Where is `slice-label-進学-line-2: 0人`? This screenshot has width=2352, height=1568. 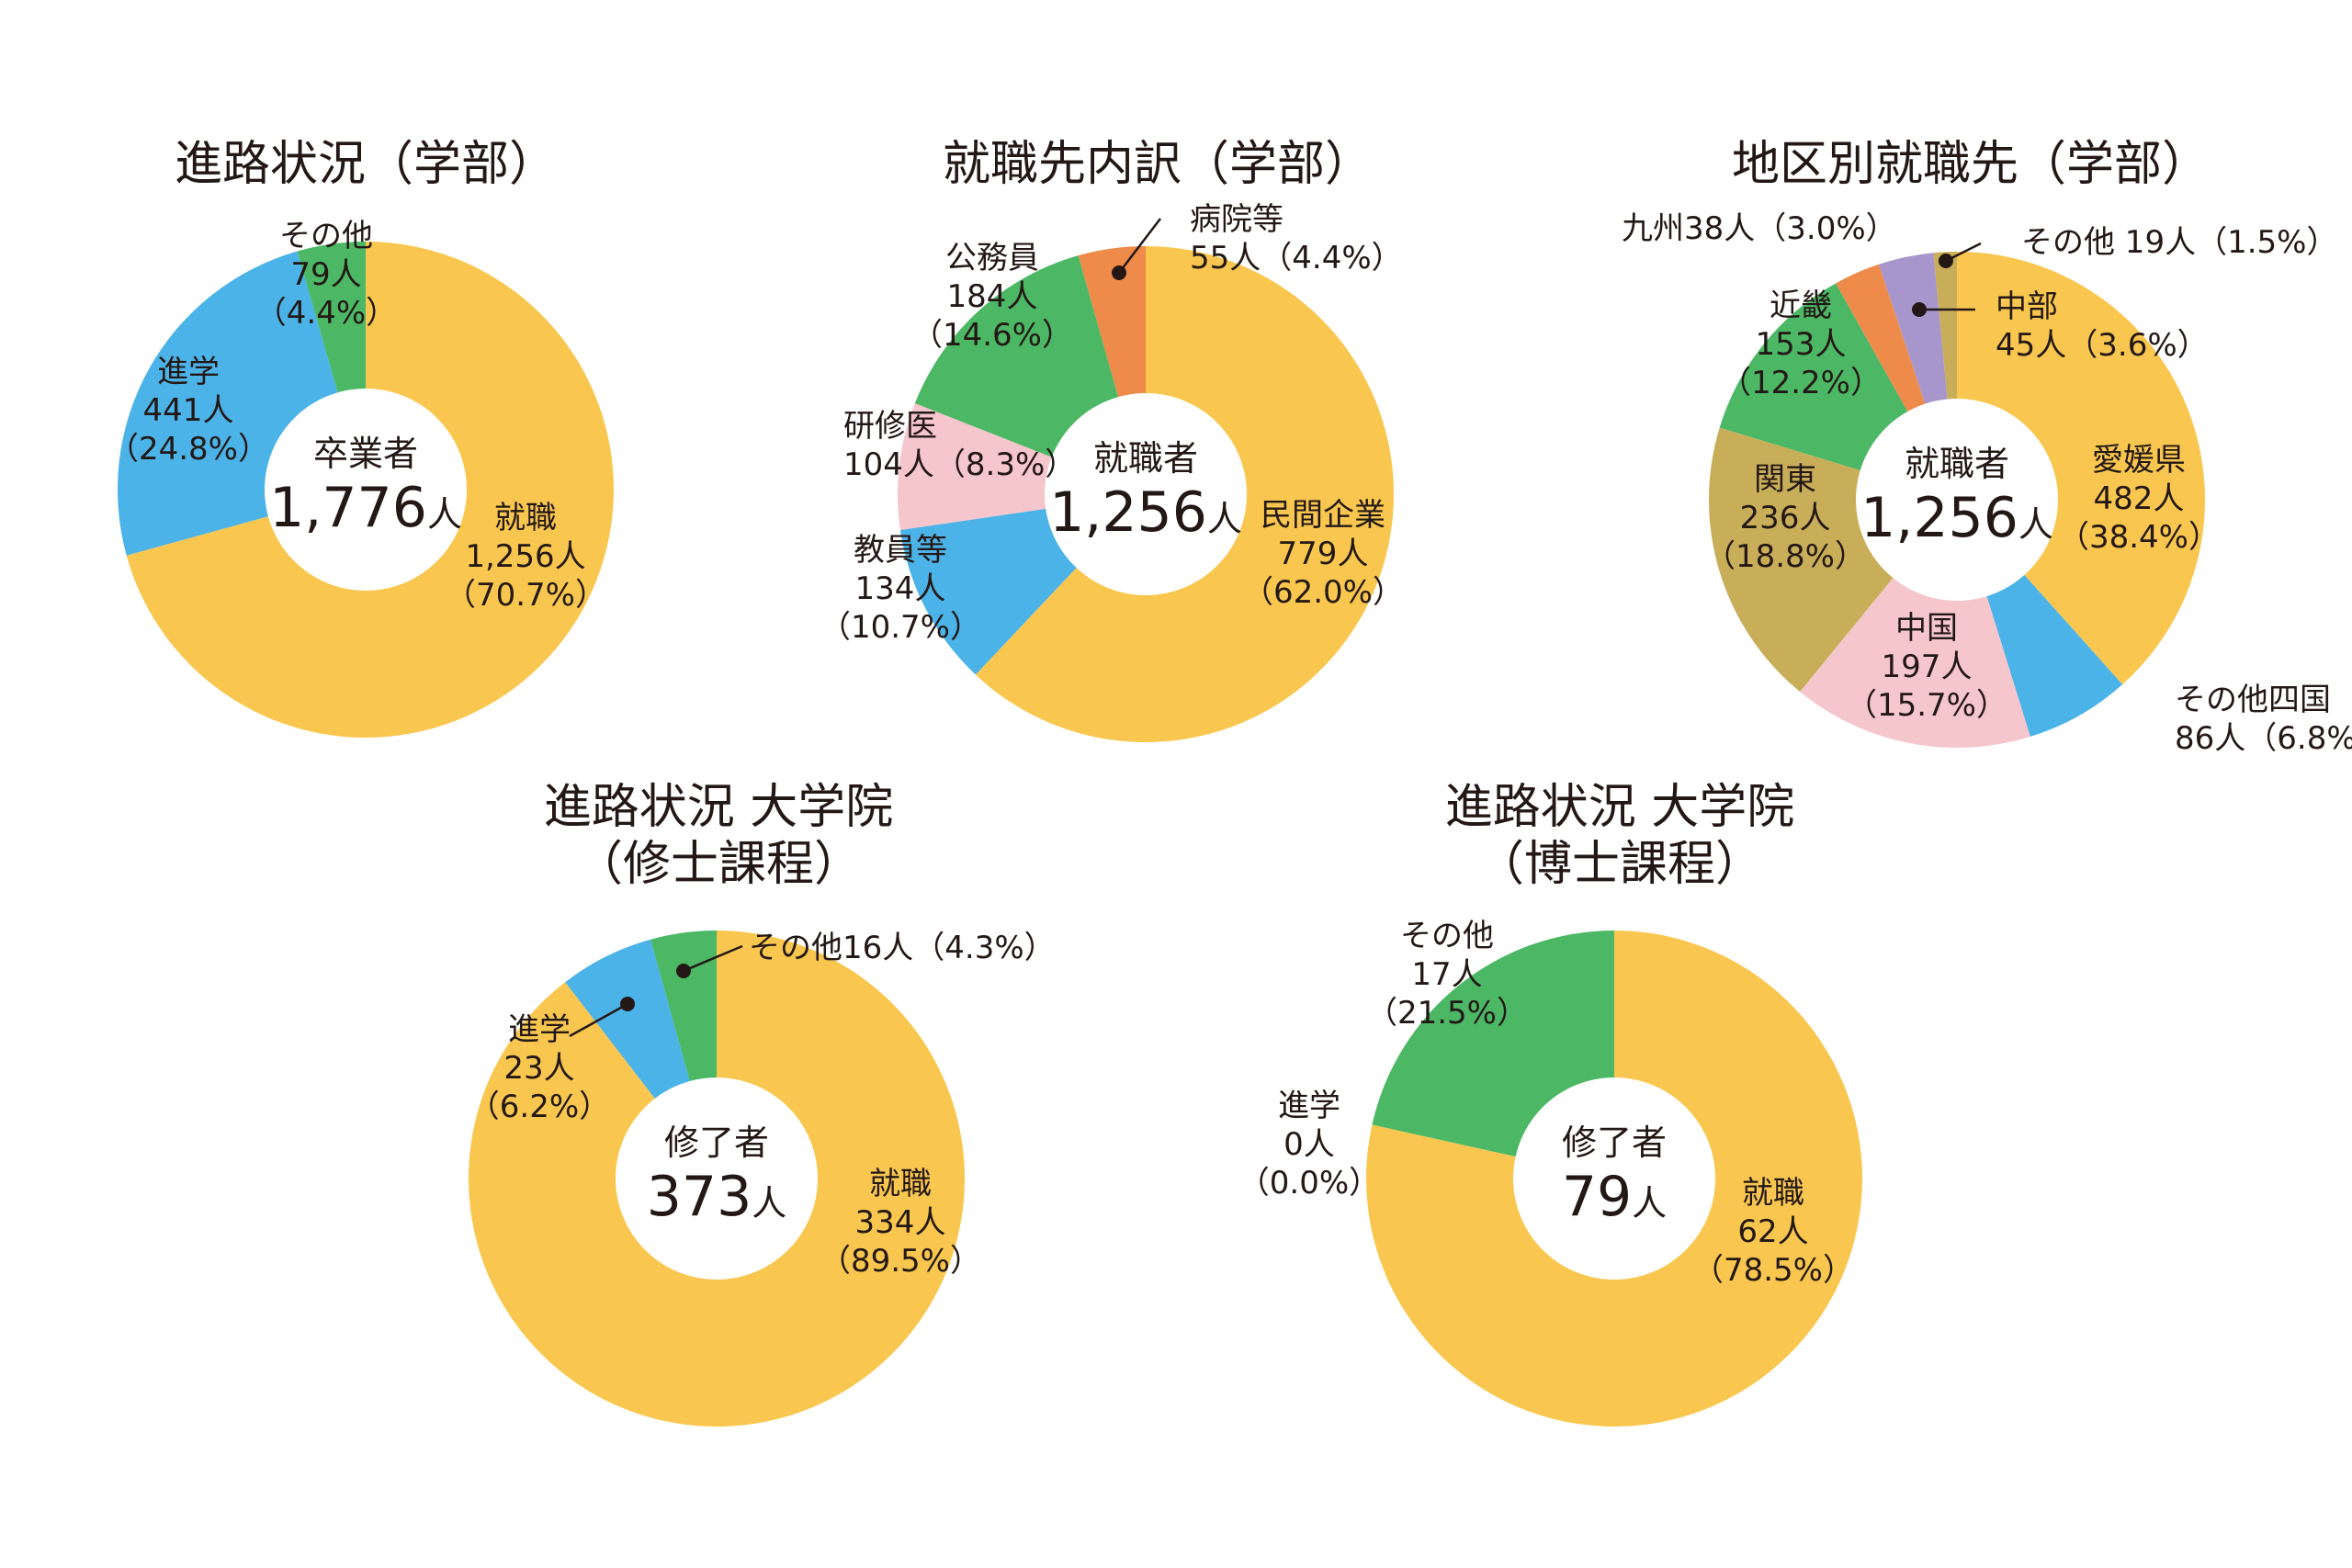 slice-label-進学-line-2: 0人 is located at coordinates (1309, 1145).